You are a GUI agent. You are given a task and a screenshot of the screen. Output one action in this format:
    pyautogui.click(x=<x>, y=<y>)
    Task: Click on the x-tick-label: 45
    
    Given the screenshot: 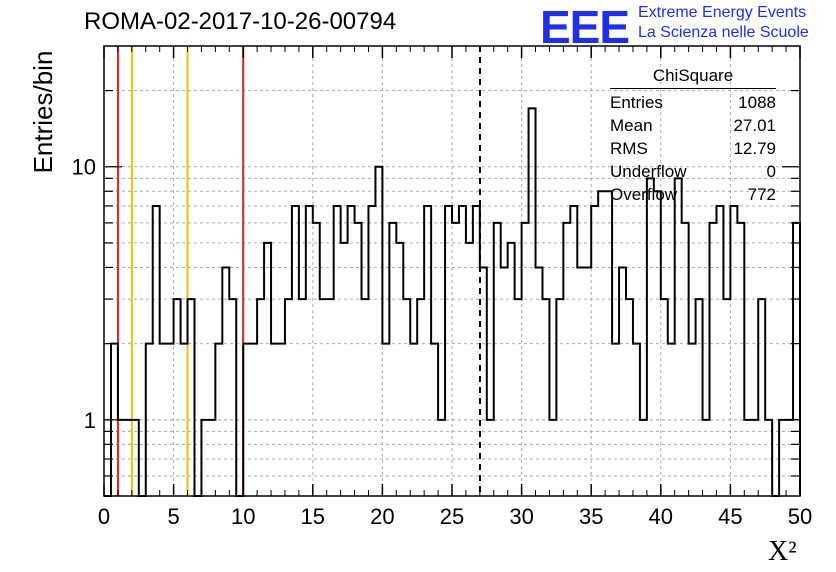 What is the action you would take?
    pyautogui.click(x=730, y=516)
    